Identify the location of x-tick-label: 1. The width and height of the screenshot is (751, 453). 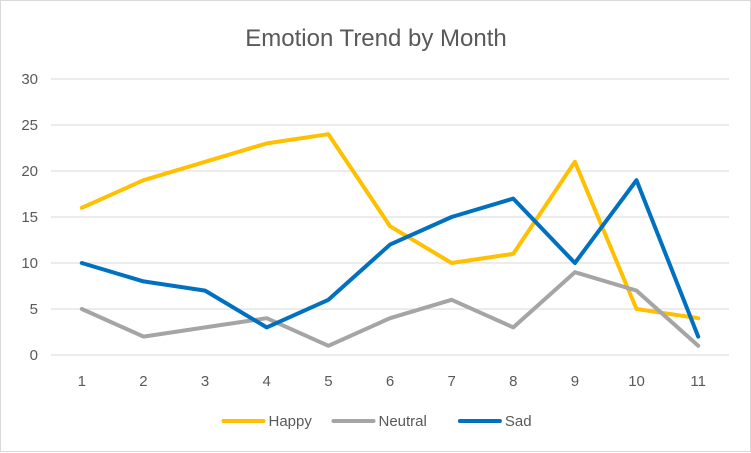
(82, 381).